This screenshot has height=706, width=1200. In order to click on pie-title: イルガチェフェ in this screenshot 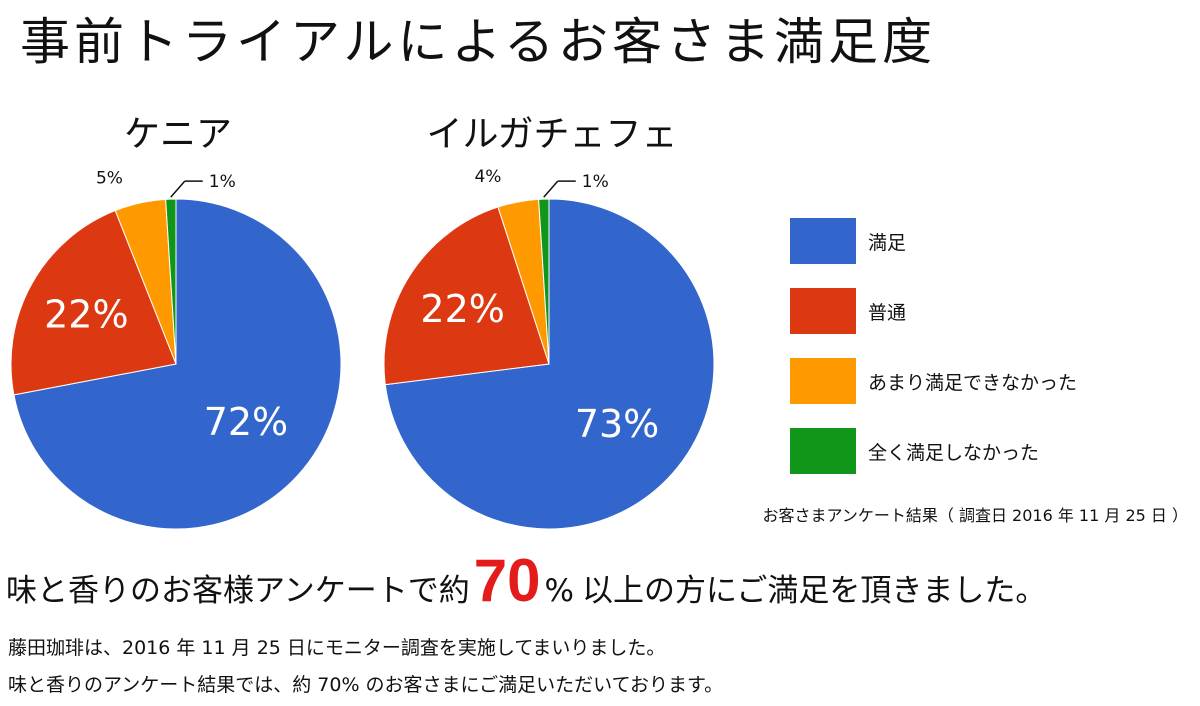, I will do `click(552, 134)`.